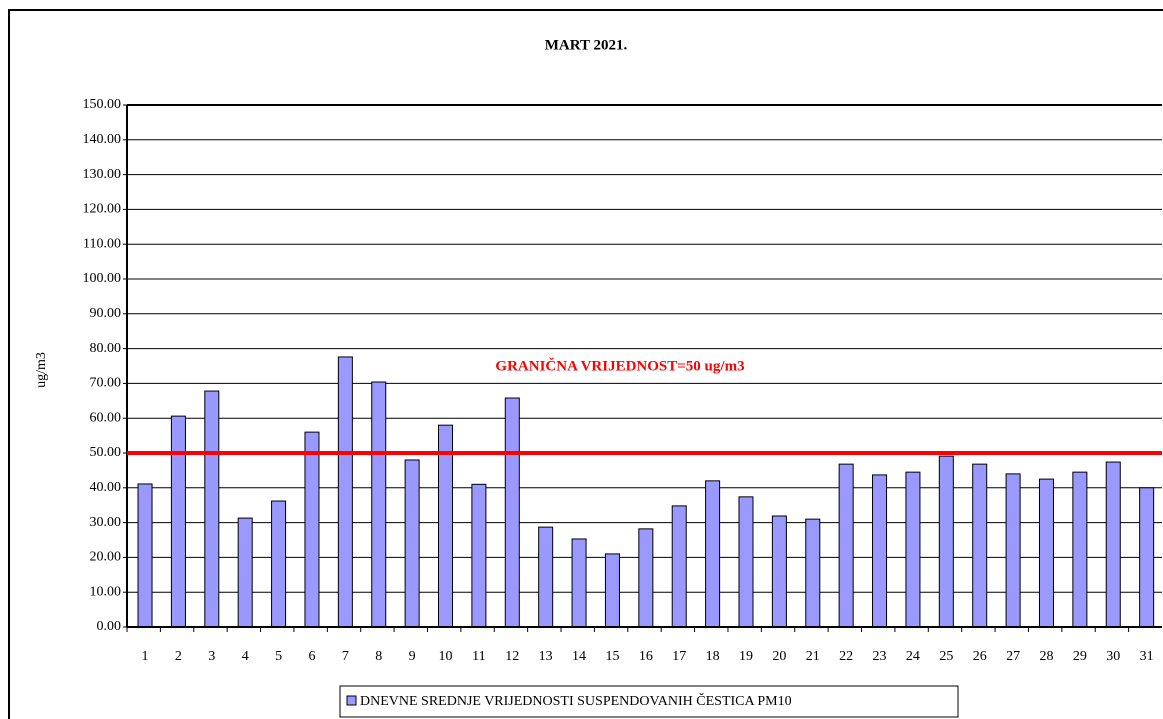  I want to click on x-tick-label: 2, so click(178, 656).